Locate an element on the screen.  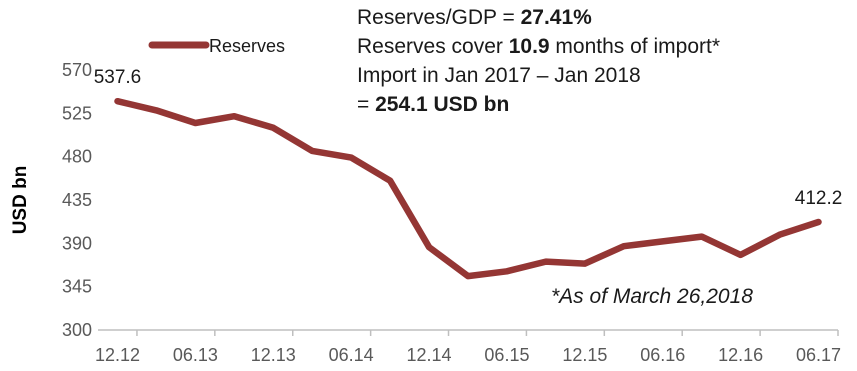
x-tick-label: 06.14 is located at coordinates (351, 355).